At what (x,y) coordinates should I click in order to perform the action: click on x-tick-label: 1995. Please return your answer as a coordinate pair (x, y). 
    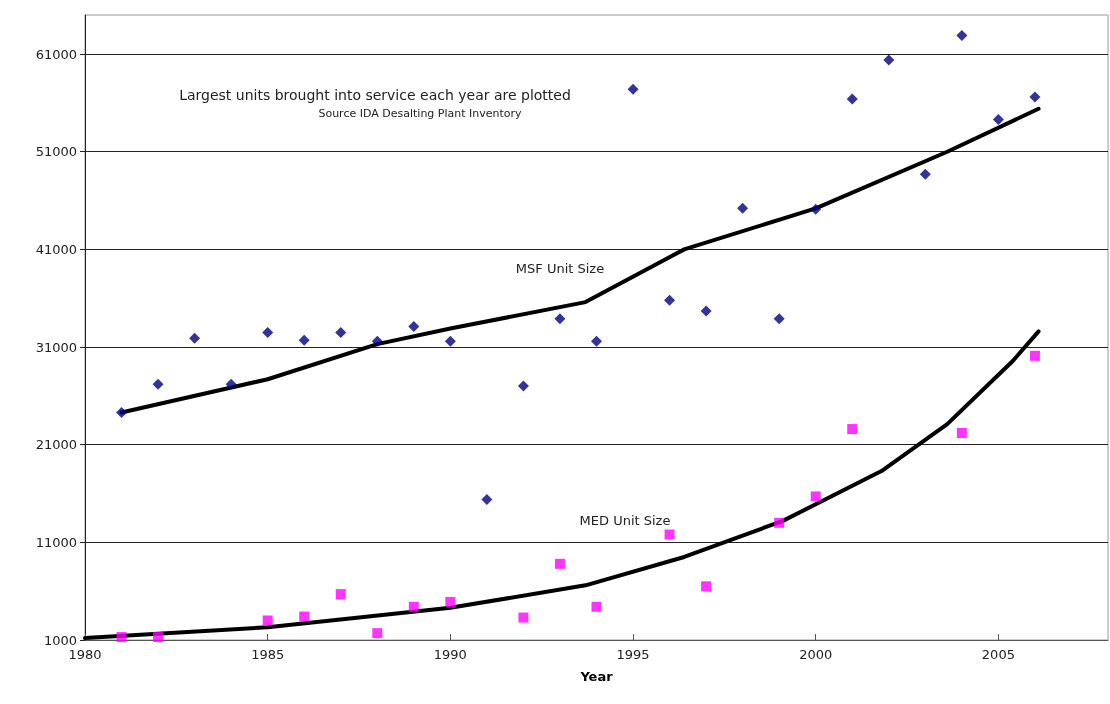
    Looking at the image, I should click on (633, 654).